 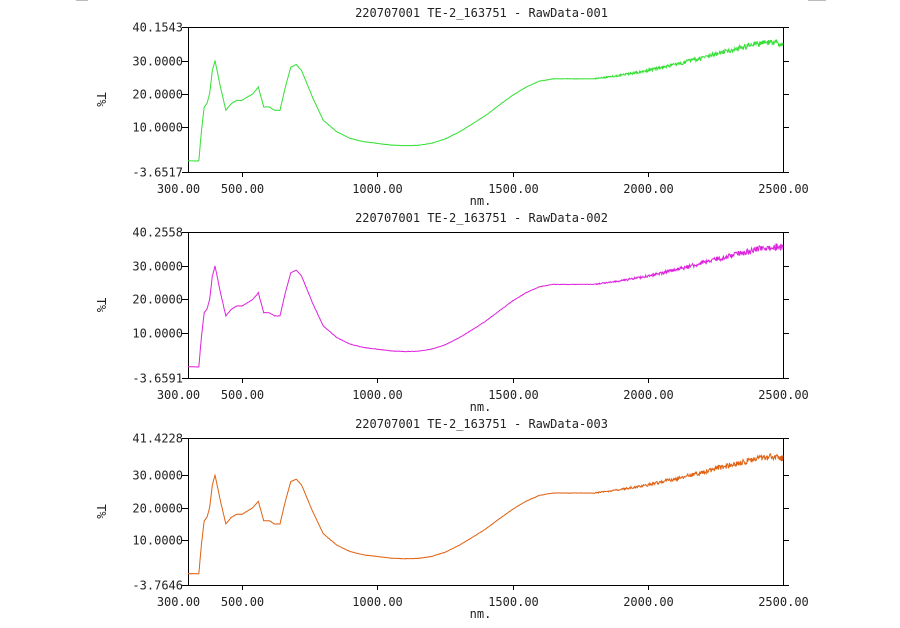 What do you see at coordinates (481, 218) in the screenshot?
I see `chart-title: 220707001 TE-2_163751 - RawData-002` at bounding box center [481, 218].